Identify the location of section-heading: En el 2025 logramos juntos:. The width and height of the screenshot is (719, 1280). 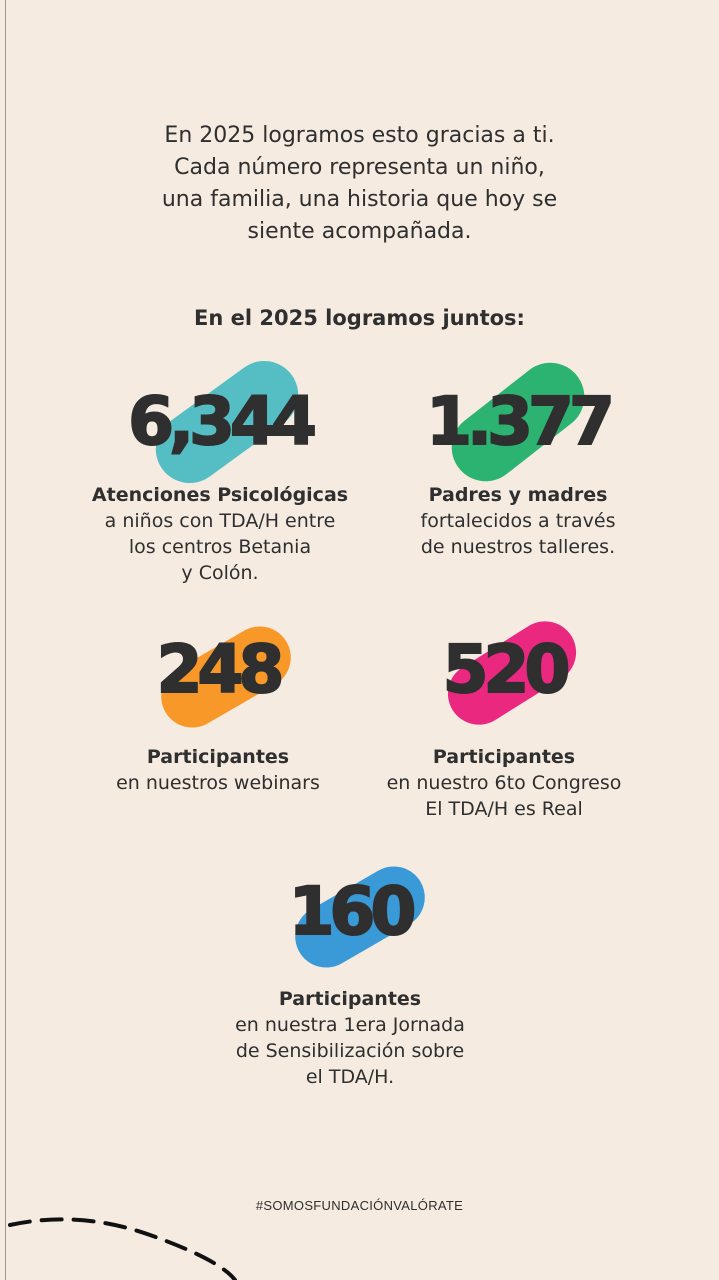
(359, 318).